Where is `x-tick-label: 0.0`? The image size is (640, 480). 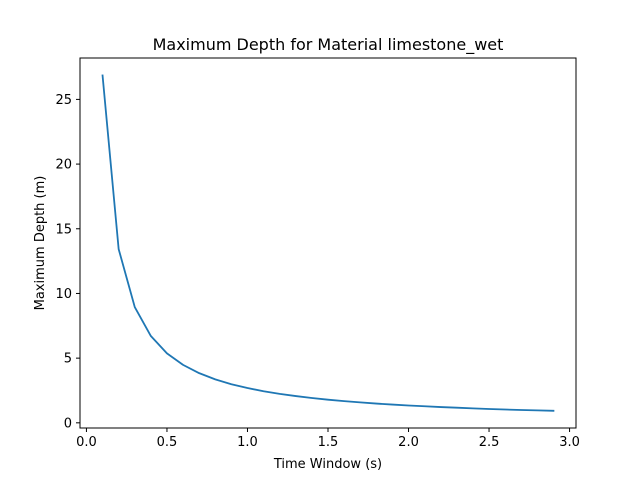 x-tick-label: 0.0 is located at coordinates (86, 442).